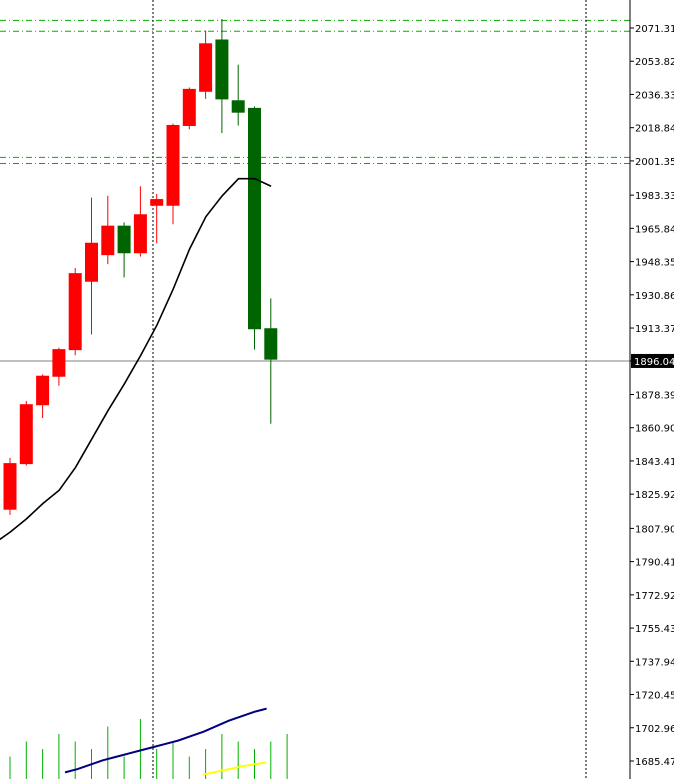 This screenshot has width=674, height=779. Describe the element at coordinates (654, 196) in the screenshot. I see `axis-tick-label: 1983.330` at that location.